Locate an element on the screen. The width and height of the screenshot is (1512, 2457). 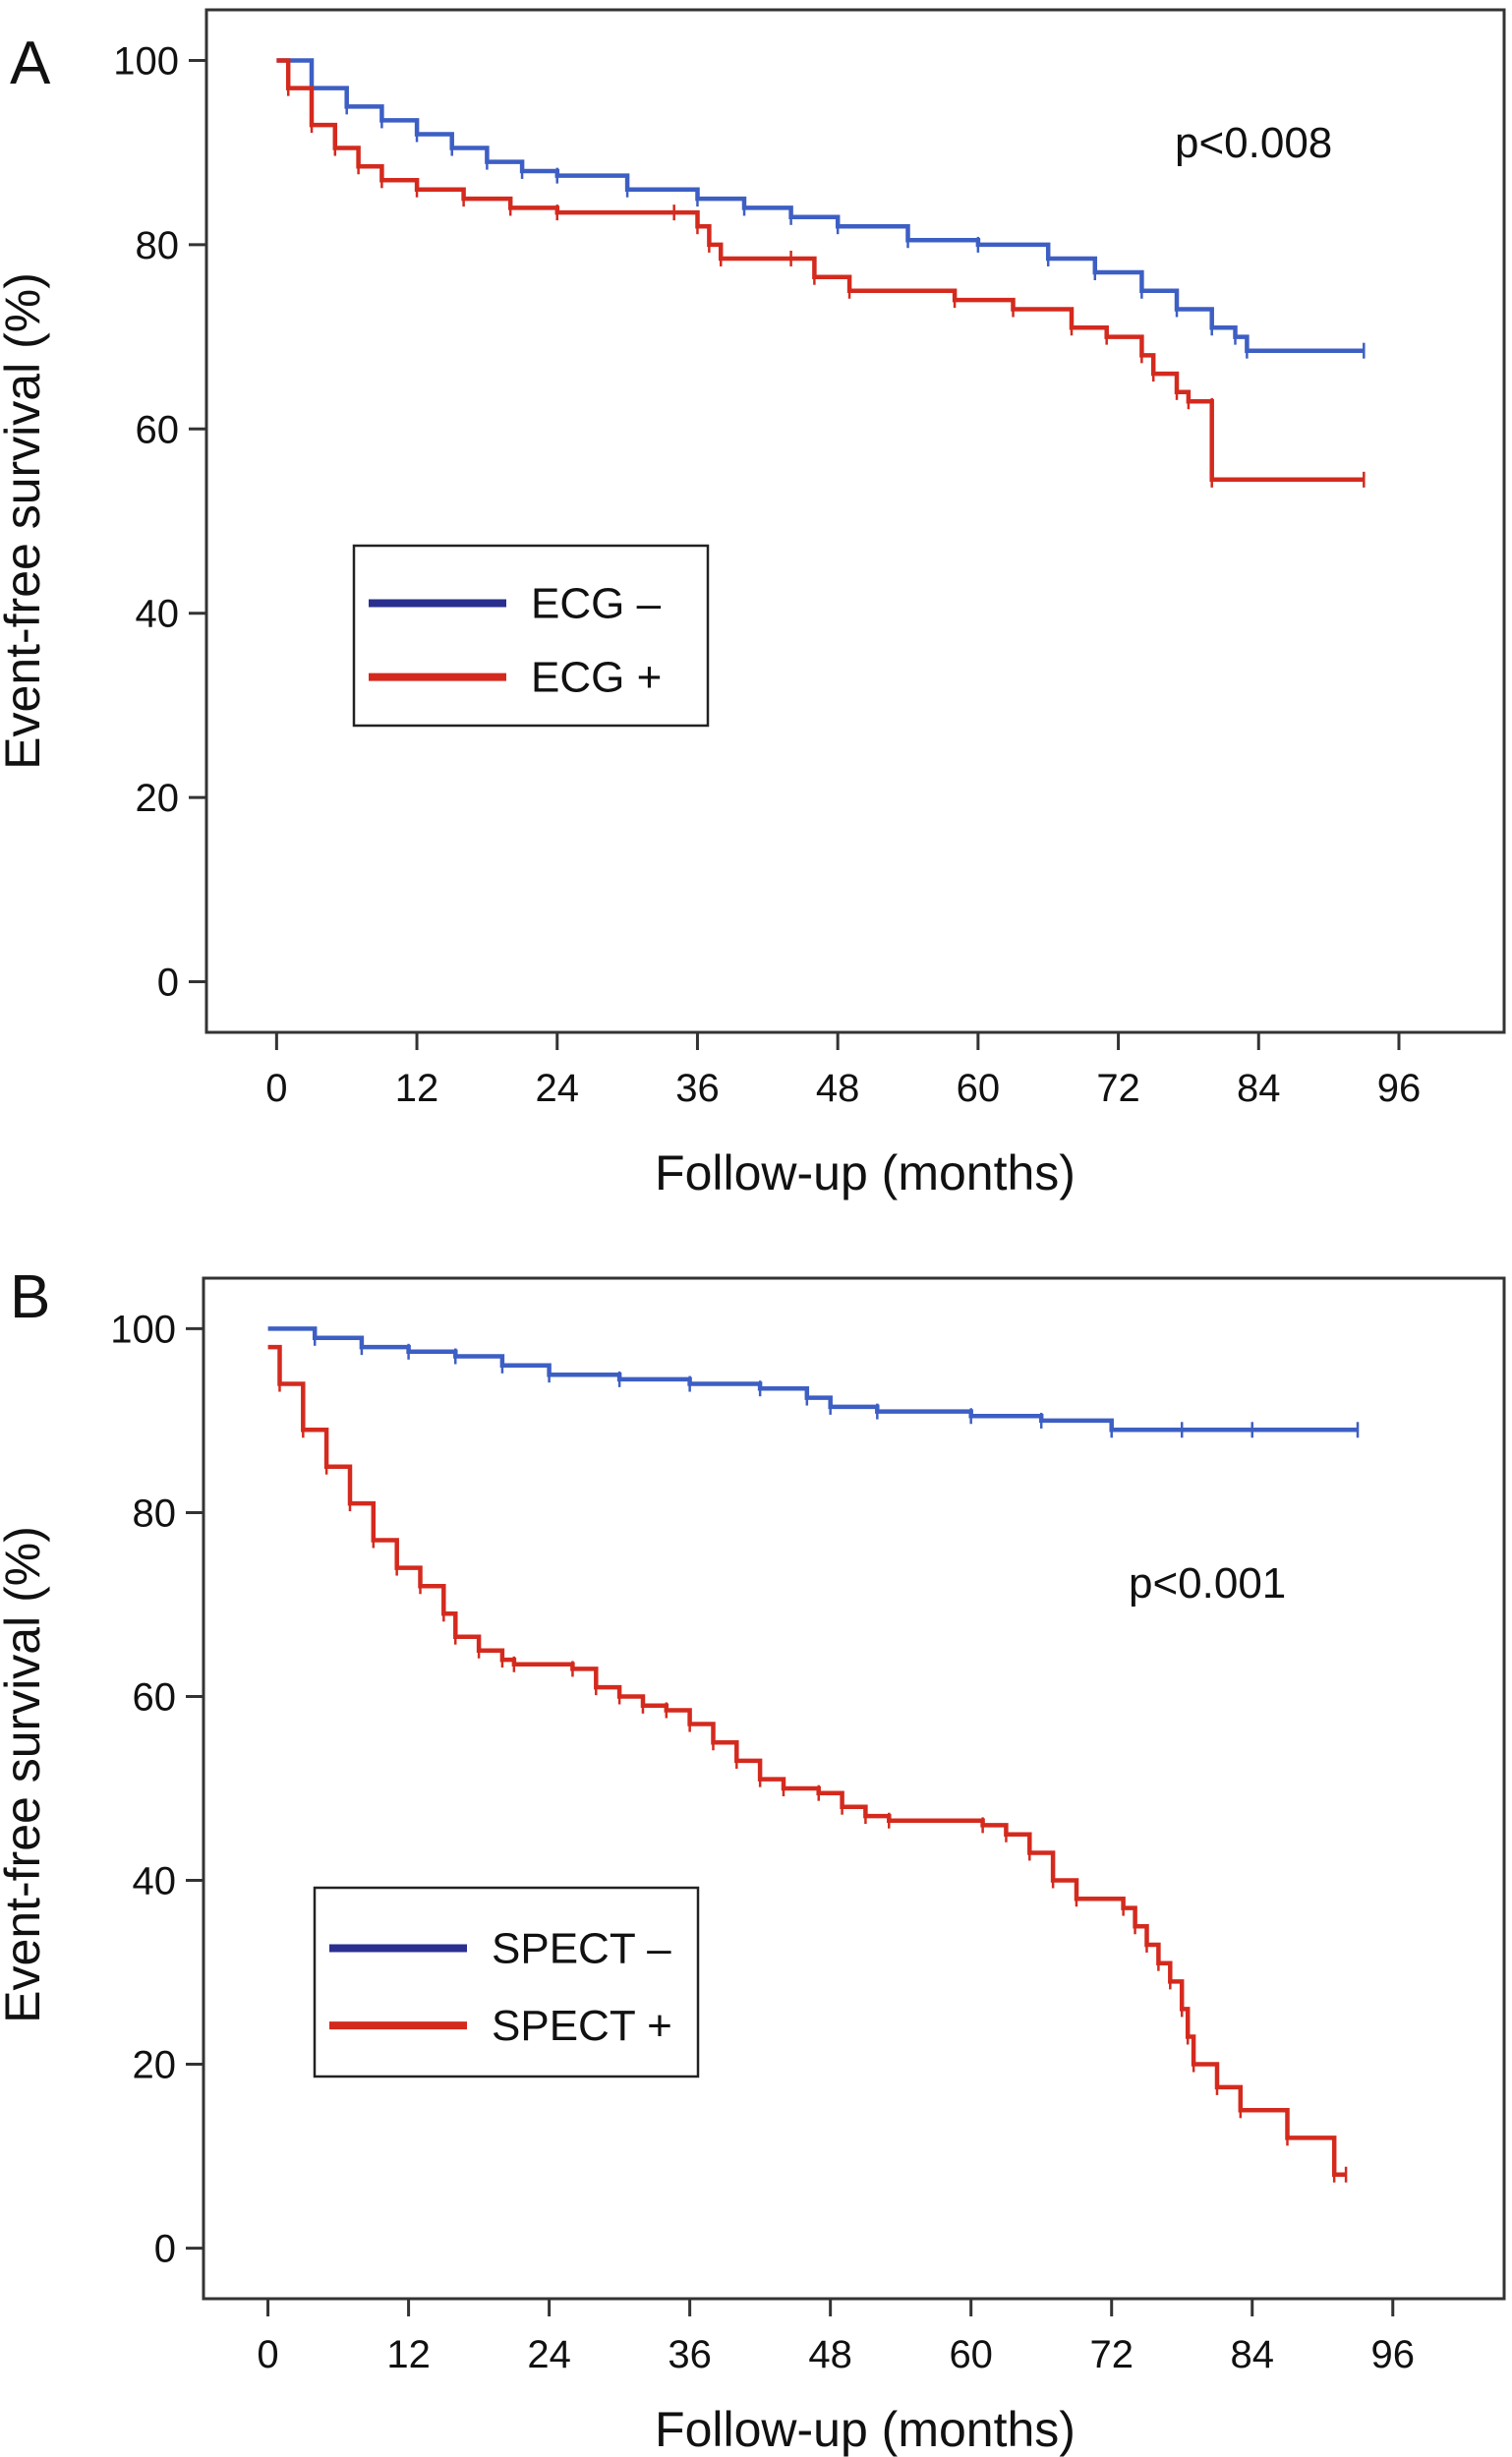
legend-label: ECG – is located at coordinates (596, 604).